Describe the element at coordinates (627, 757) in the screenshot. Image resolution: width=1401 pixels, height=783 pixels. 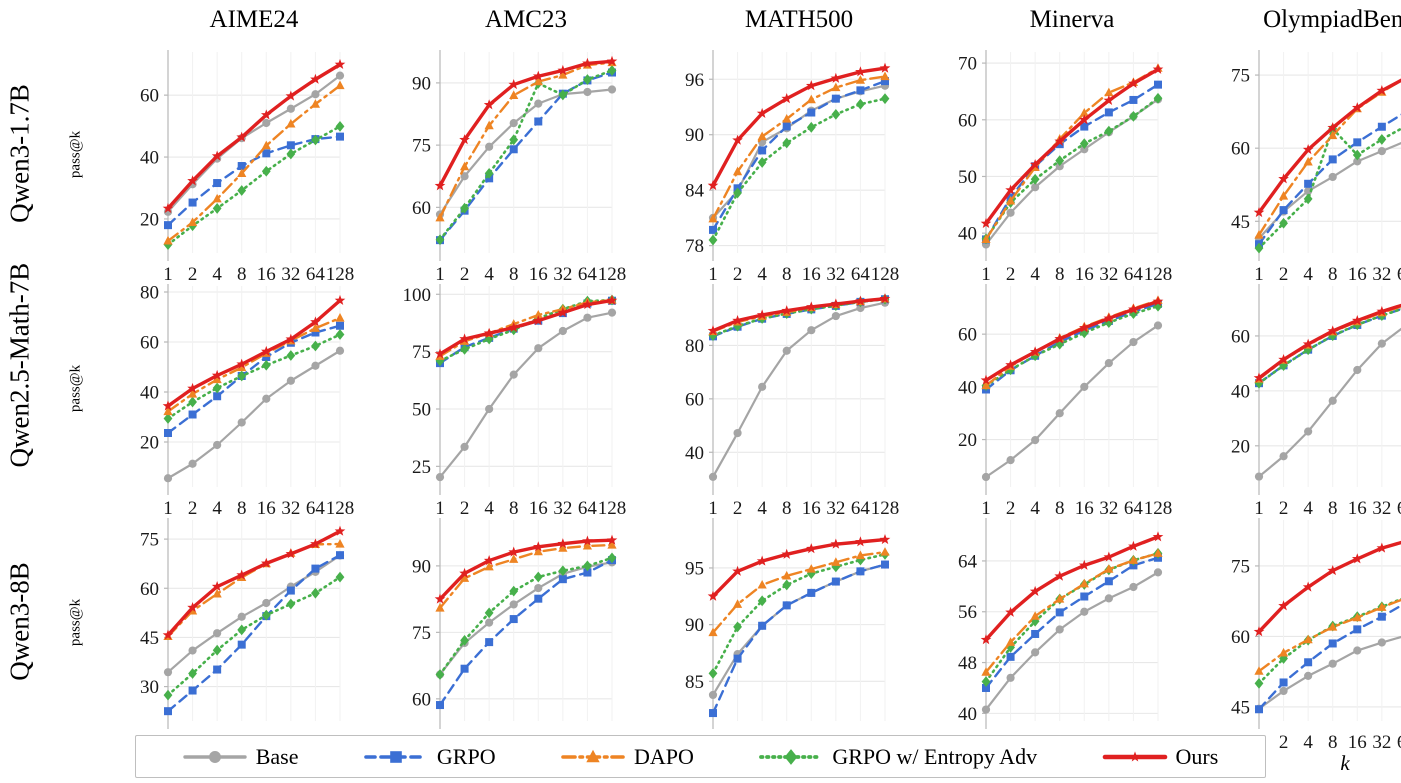
I see `legend-item-dapo: DAPO` at that location.